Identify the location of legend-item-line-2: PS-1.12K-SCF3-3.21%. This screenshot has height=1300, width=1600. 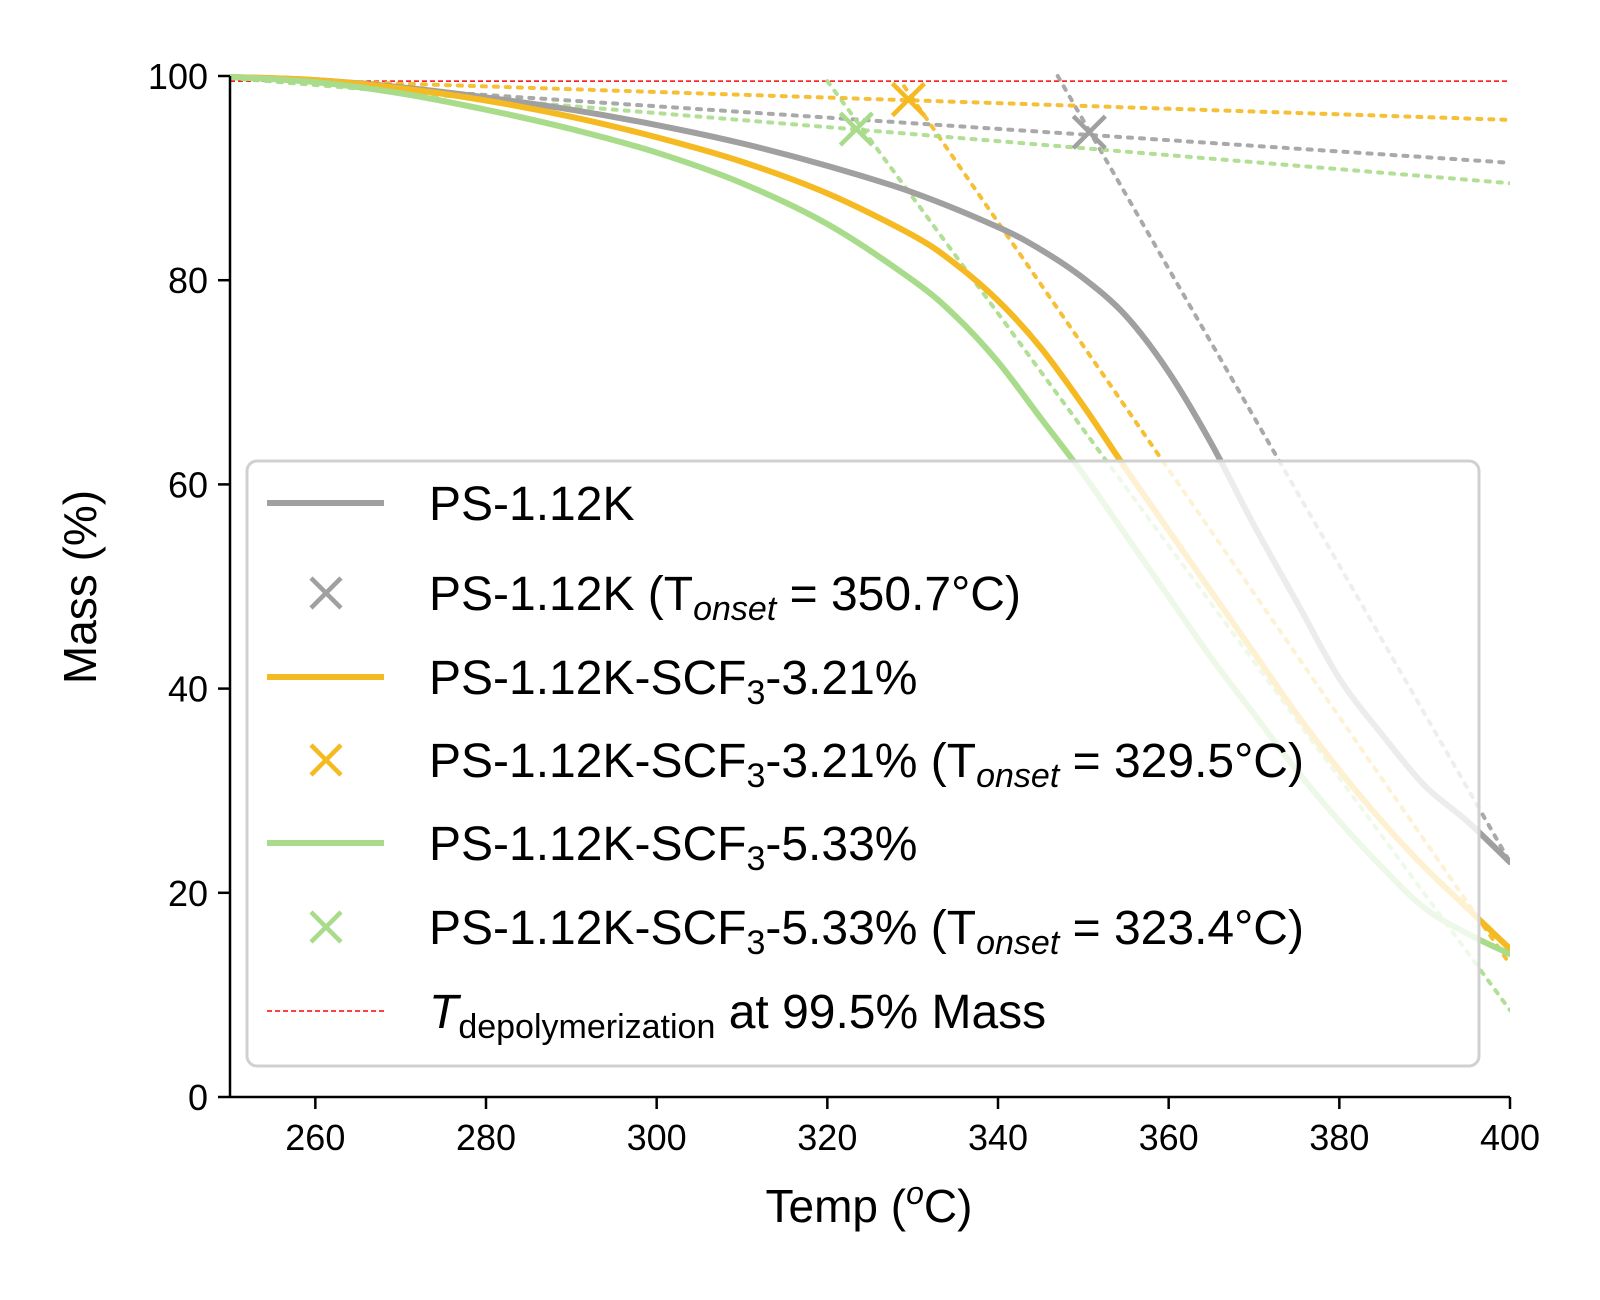
(592, 682).